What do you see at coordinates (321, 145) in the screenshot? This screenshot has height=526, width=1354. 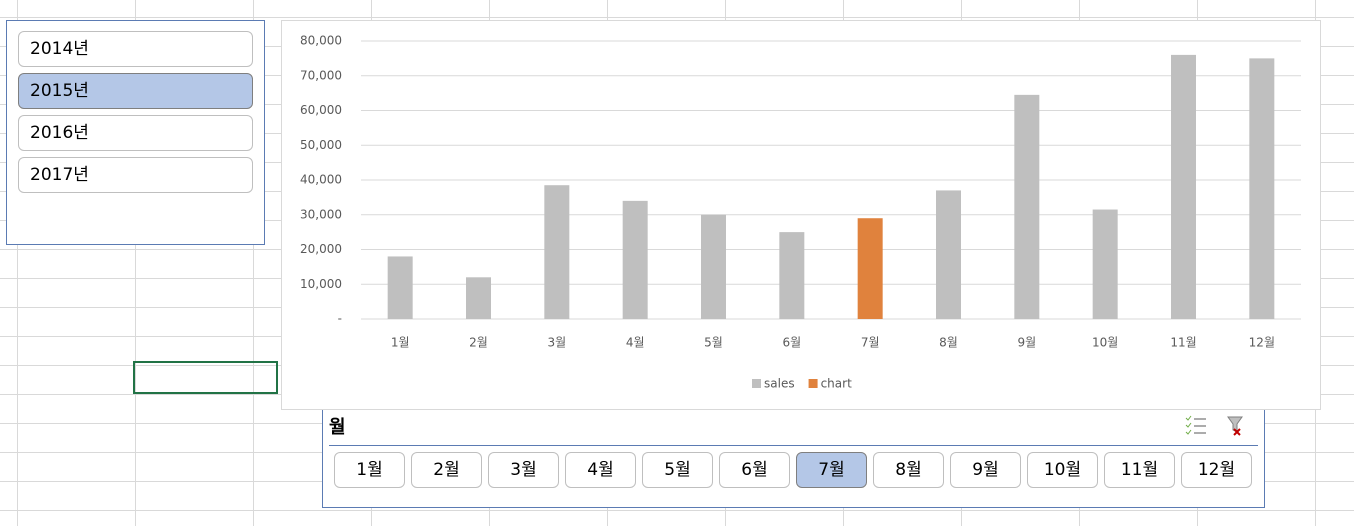 I see `y-tick-label: 50,000` at bounding box center [321, 145].